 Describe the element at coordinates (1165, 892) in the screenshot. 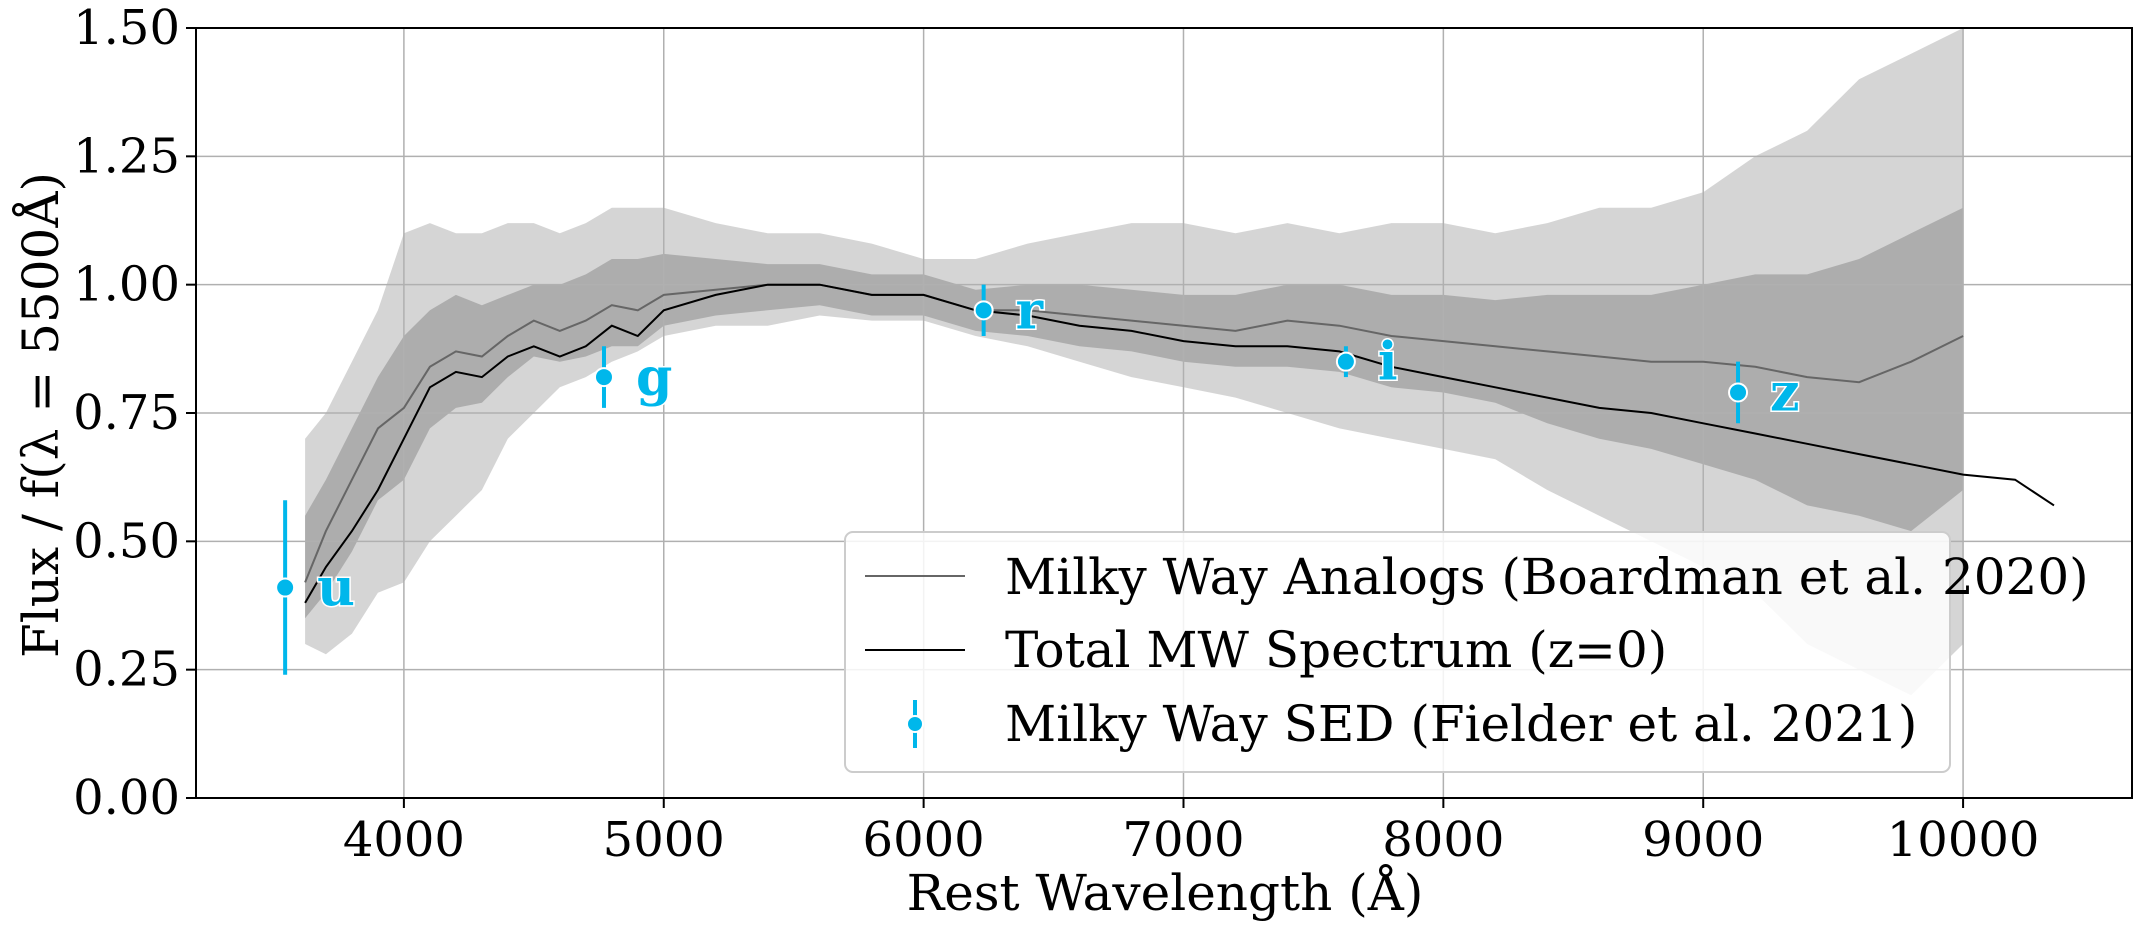

I see `x-axis-label: Rest Wavelength (Å)` at that location.